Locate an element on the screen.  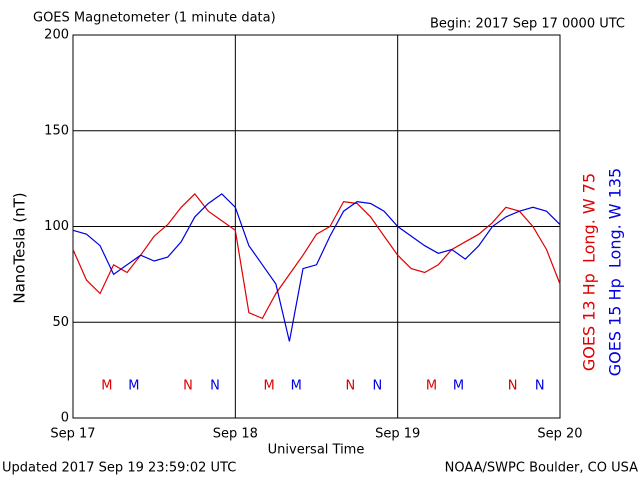
chart-title: GOES Magnetometer (1 minute data) is located at coordinates (154, 18).